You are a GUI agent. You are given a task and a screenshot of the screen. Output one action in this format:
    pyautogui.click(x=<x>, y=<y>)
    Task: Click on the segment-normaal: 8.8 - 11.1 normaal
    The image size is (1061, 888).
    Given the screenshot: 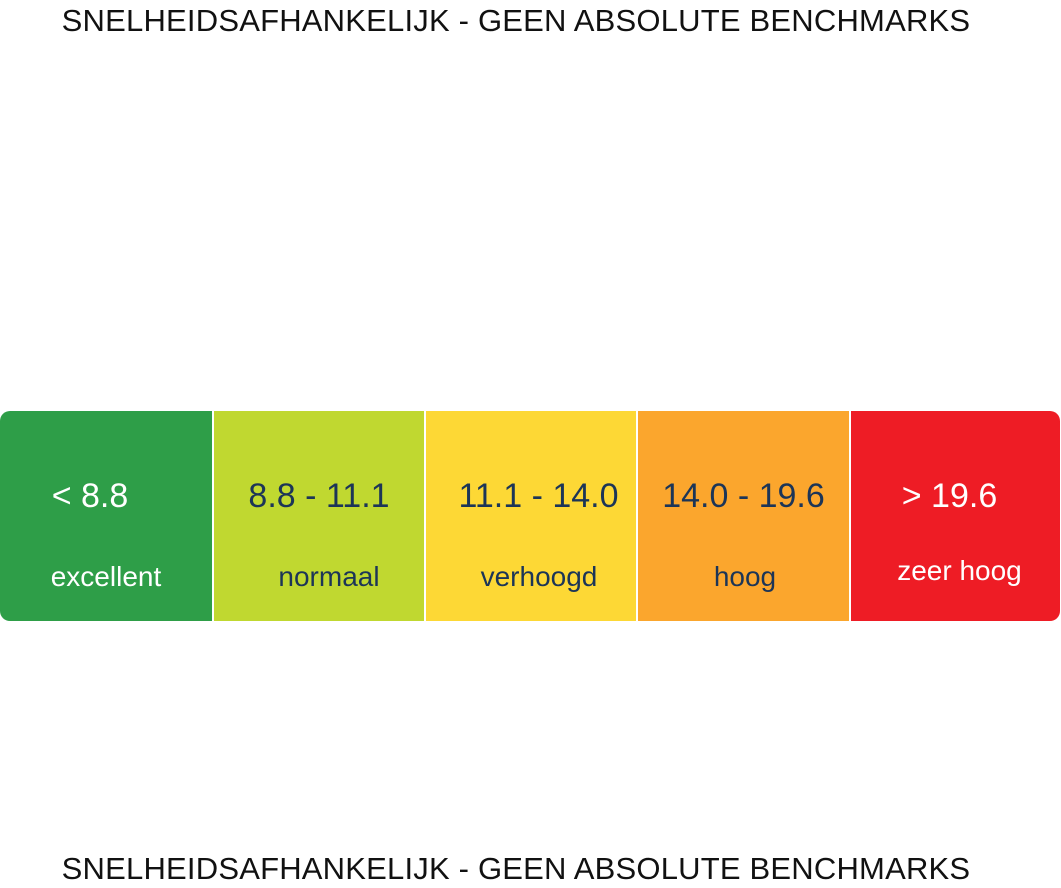 What is the action you would take?
    pyautogui.click(x=318, y=516)
    